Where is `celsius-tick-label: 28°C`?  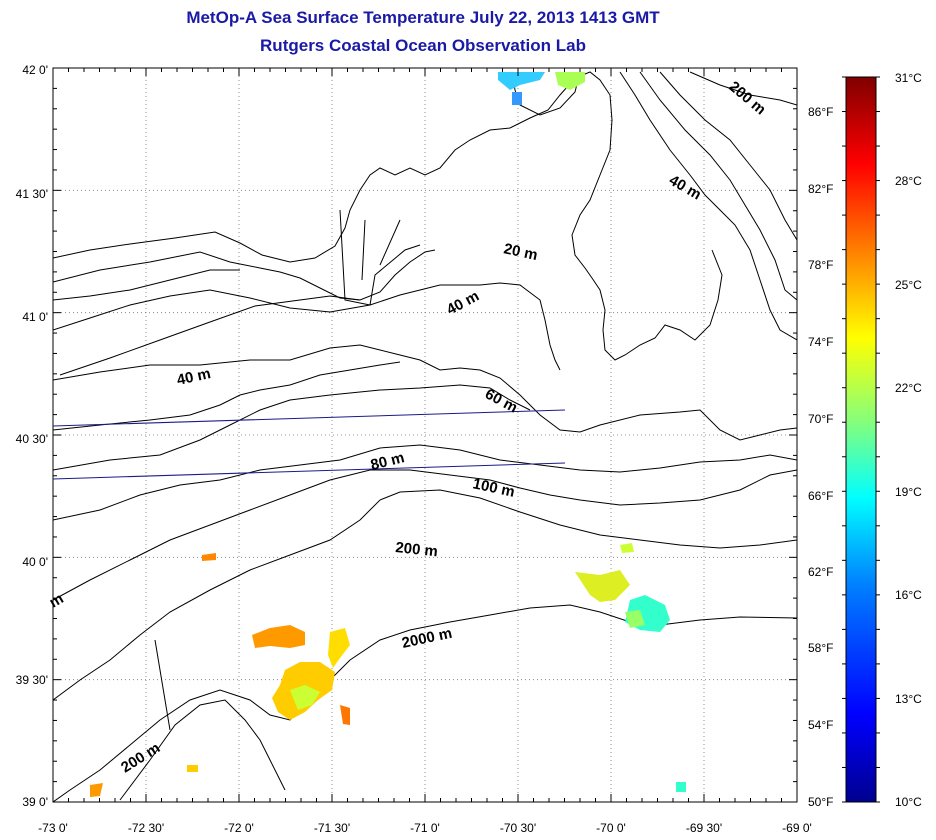
celsius-tick-label: 28°C is located at coordinates (908, 181).